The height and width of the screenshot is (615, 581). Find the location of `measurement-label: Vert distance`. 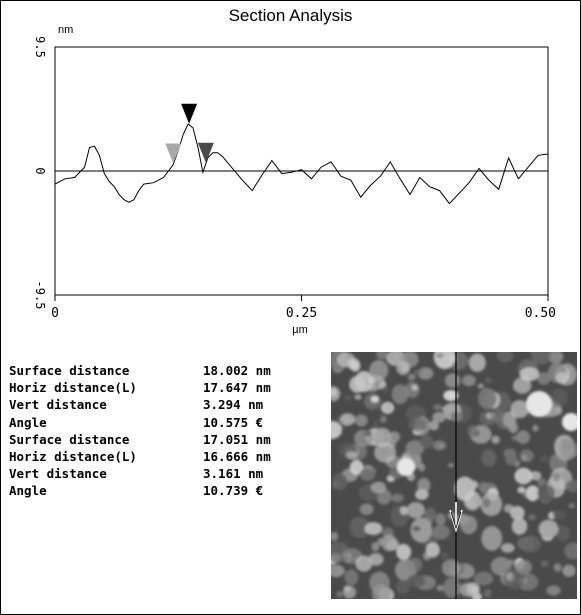

measurement-label: Vert distance is located at coordinates (58, 405).